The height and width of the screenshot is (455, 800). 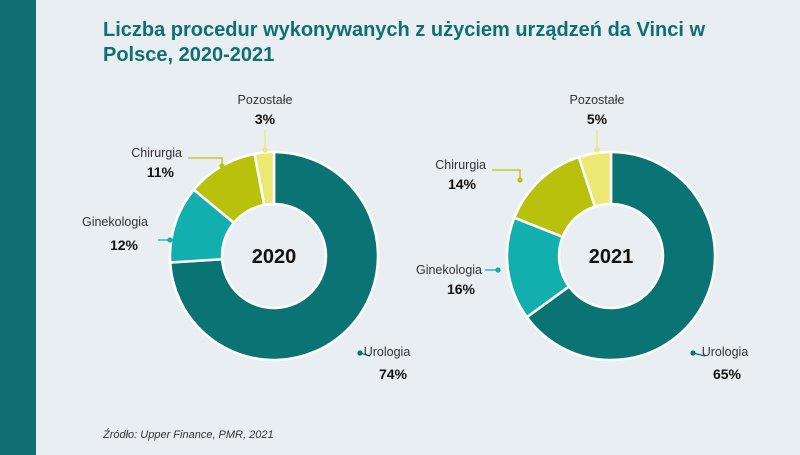 What do you see at coordinates (462, 184) in the screenshot?
I see `value-label-chirurgia: 14%` at bounding box center [462, 184].